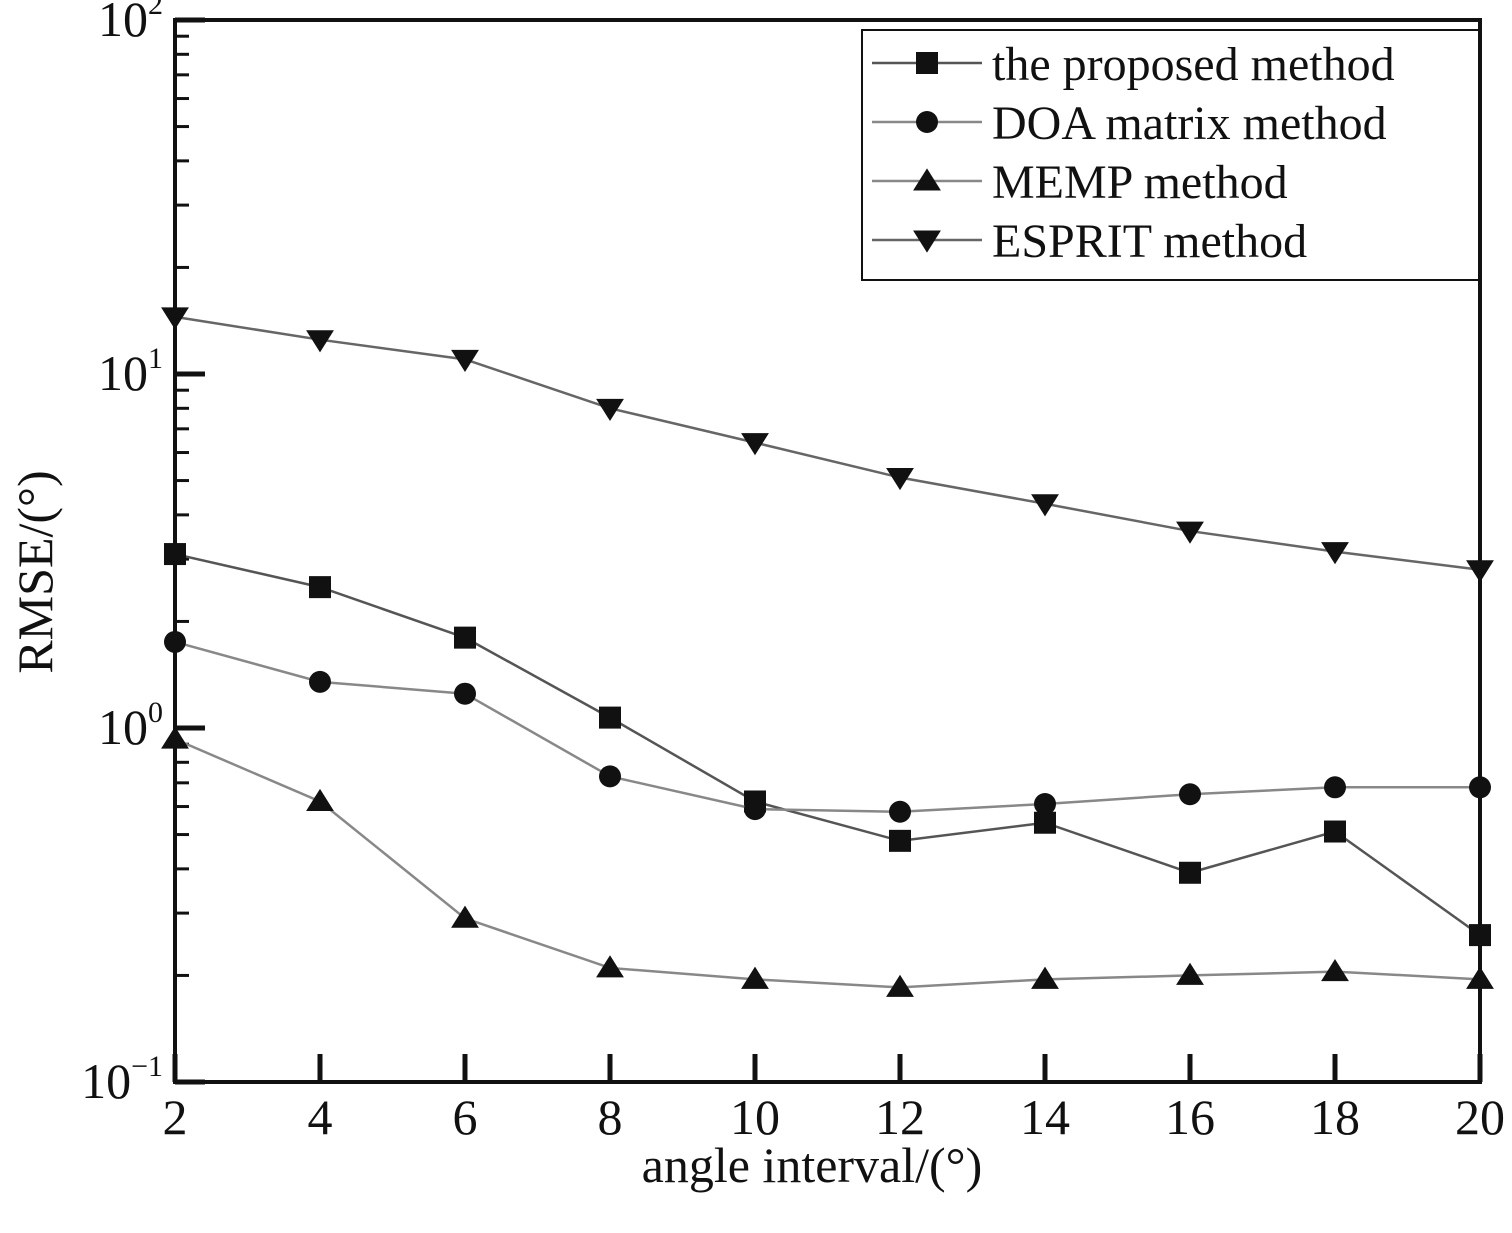  I want to click on y-tick-label: 10⁻¹, so click(122, 1079).